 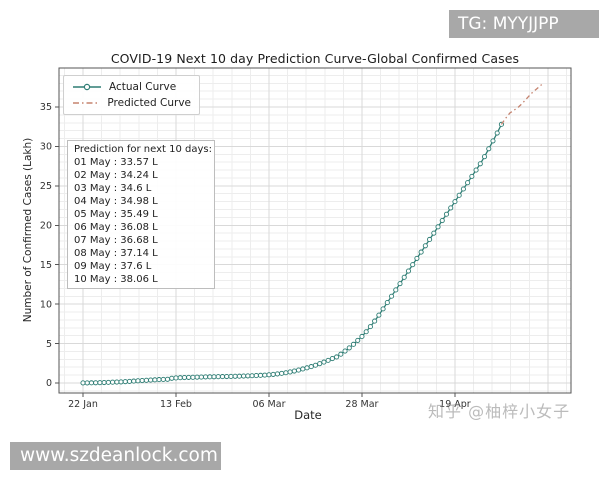 I want to click on y-axis-label: Number of Confirmed Cases (Lakh), so click(x=28, y=230).